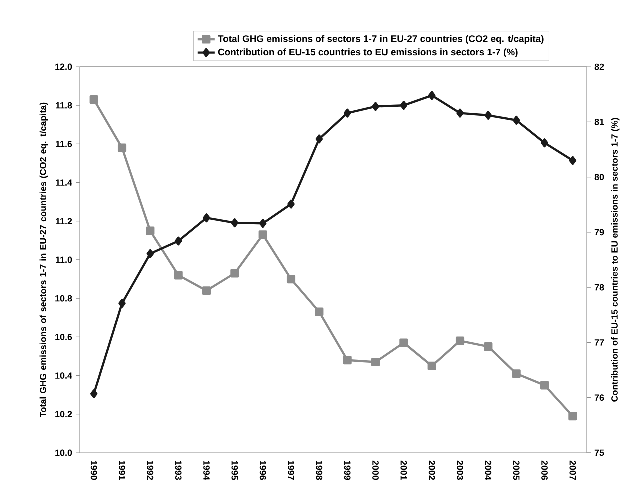 The image size is (625, 488). Describe the element at coordinates (381, 39) in the screenshot. I see `legend-label: Total GHG emissions of sectors 1-7 in EU-27 countries (CO2 eq. t/capita)` at that location.